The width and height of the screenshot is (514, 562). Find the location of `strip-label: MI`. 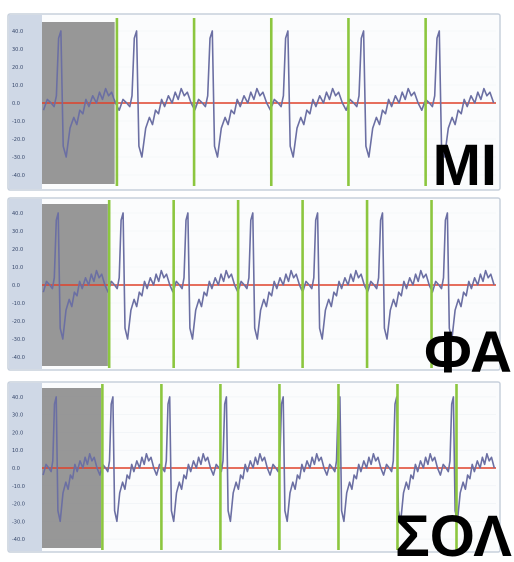

strip-label: MI is located at coordinates (465, 165).